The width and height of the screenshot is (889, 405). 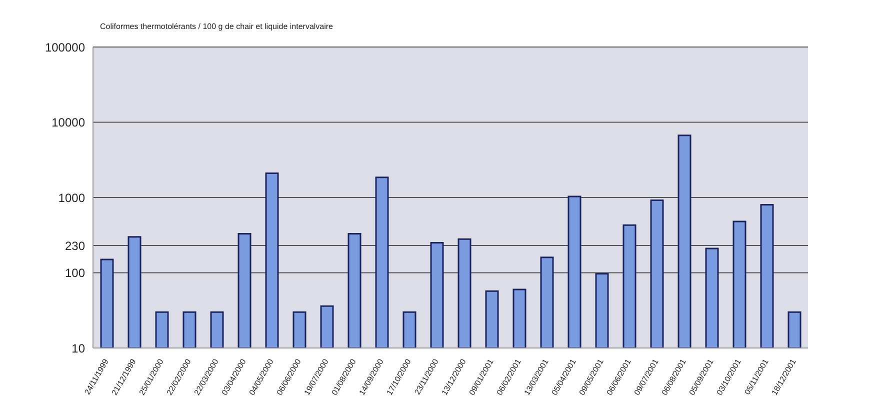 I want to click on chart-title: Coliformes thermotolérants / 100 g de chair et liquide intervalvaire, so click(x=217, y=26).